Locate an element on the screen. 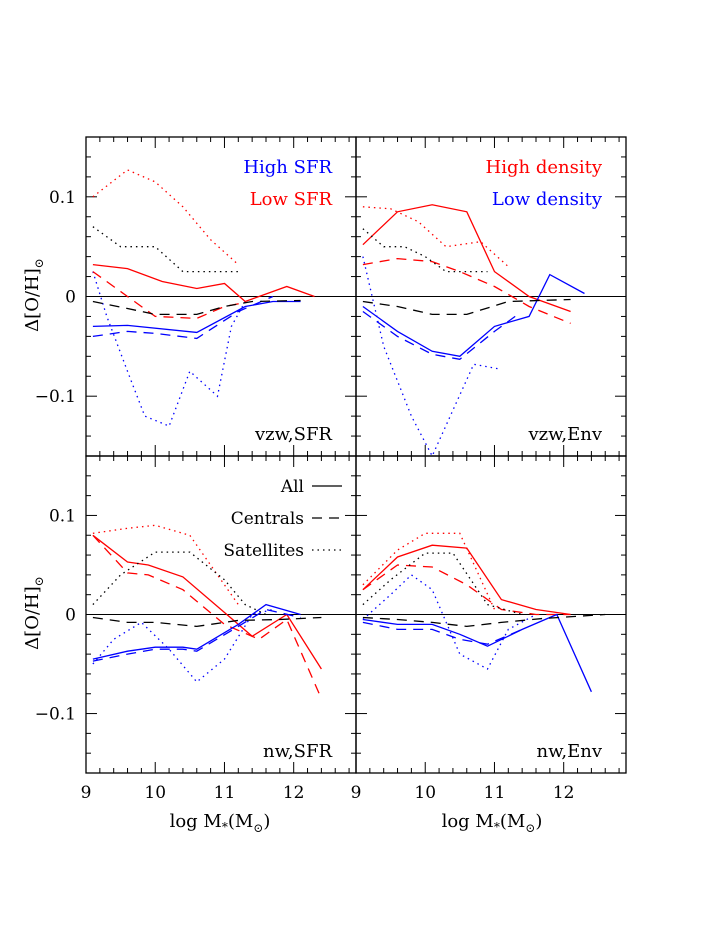 Image resolution: width=706 pixels, height=940 pixels. legend-entry: High density is located at coordinates (544, 167).